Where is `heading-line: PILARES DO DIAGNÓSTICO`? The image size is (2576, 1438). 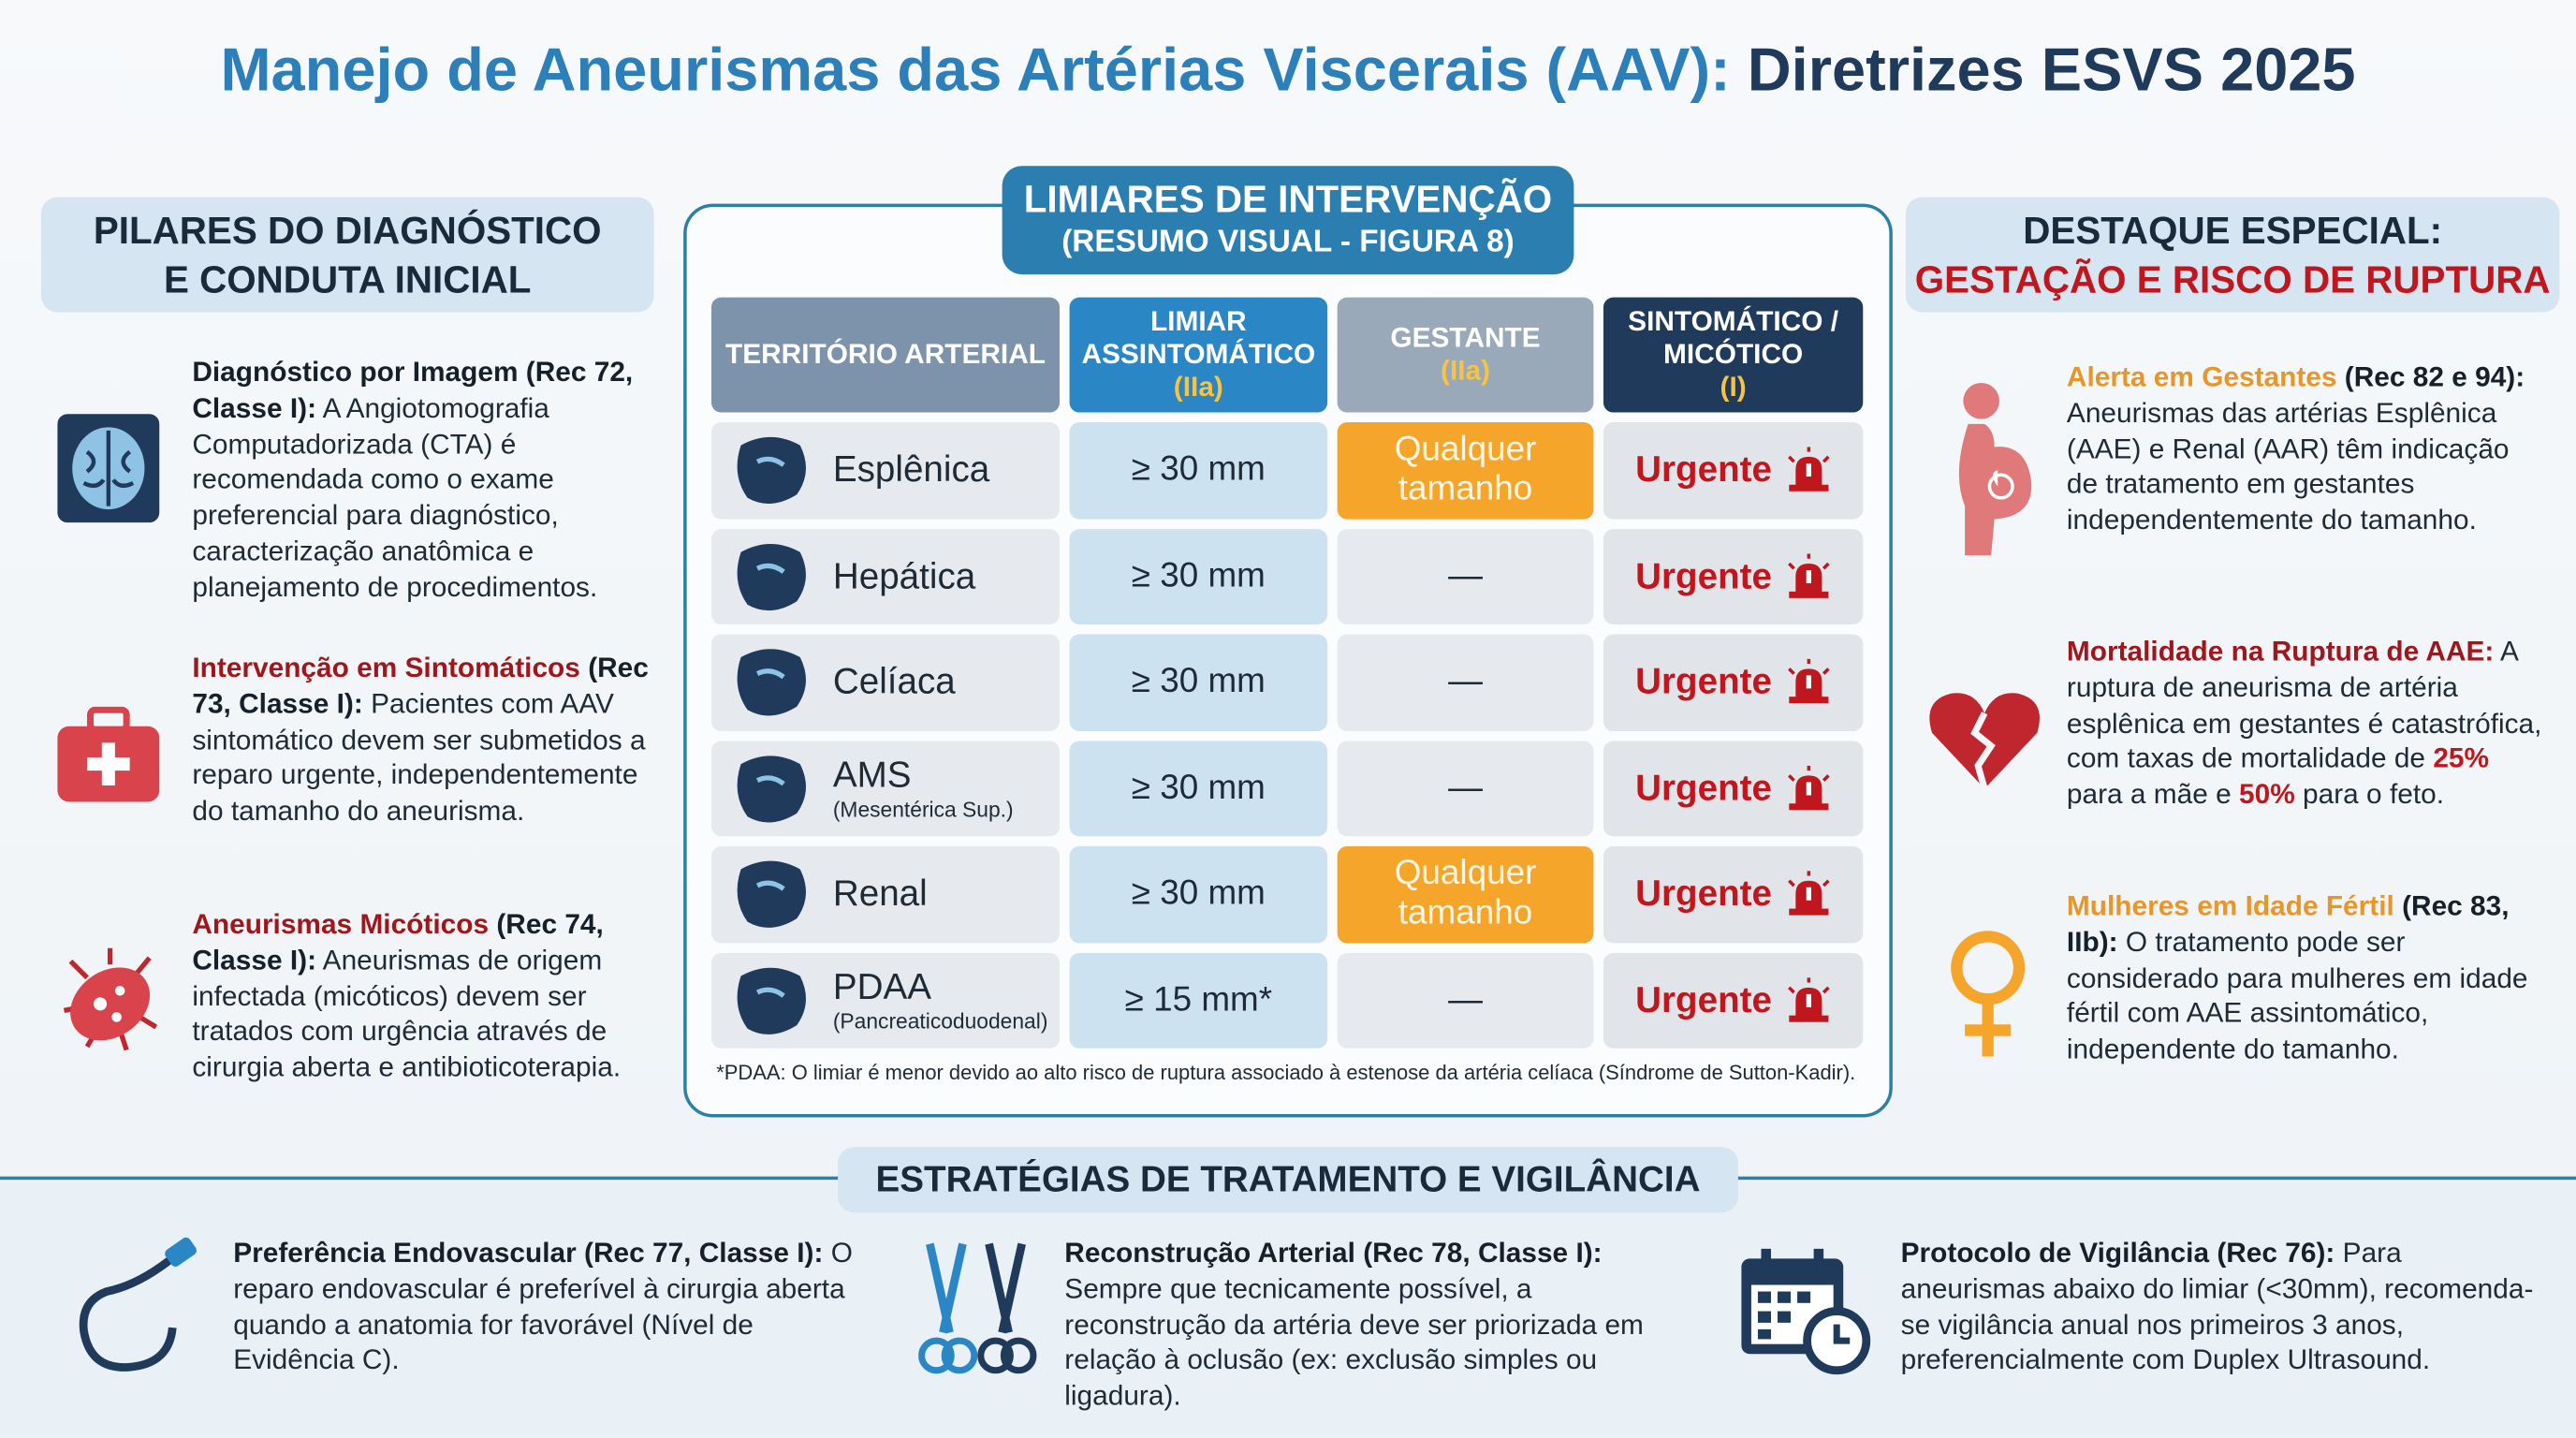 heading-line: PILARES DO DIAGNÓSTICO is located at coordinates (347, 230).